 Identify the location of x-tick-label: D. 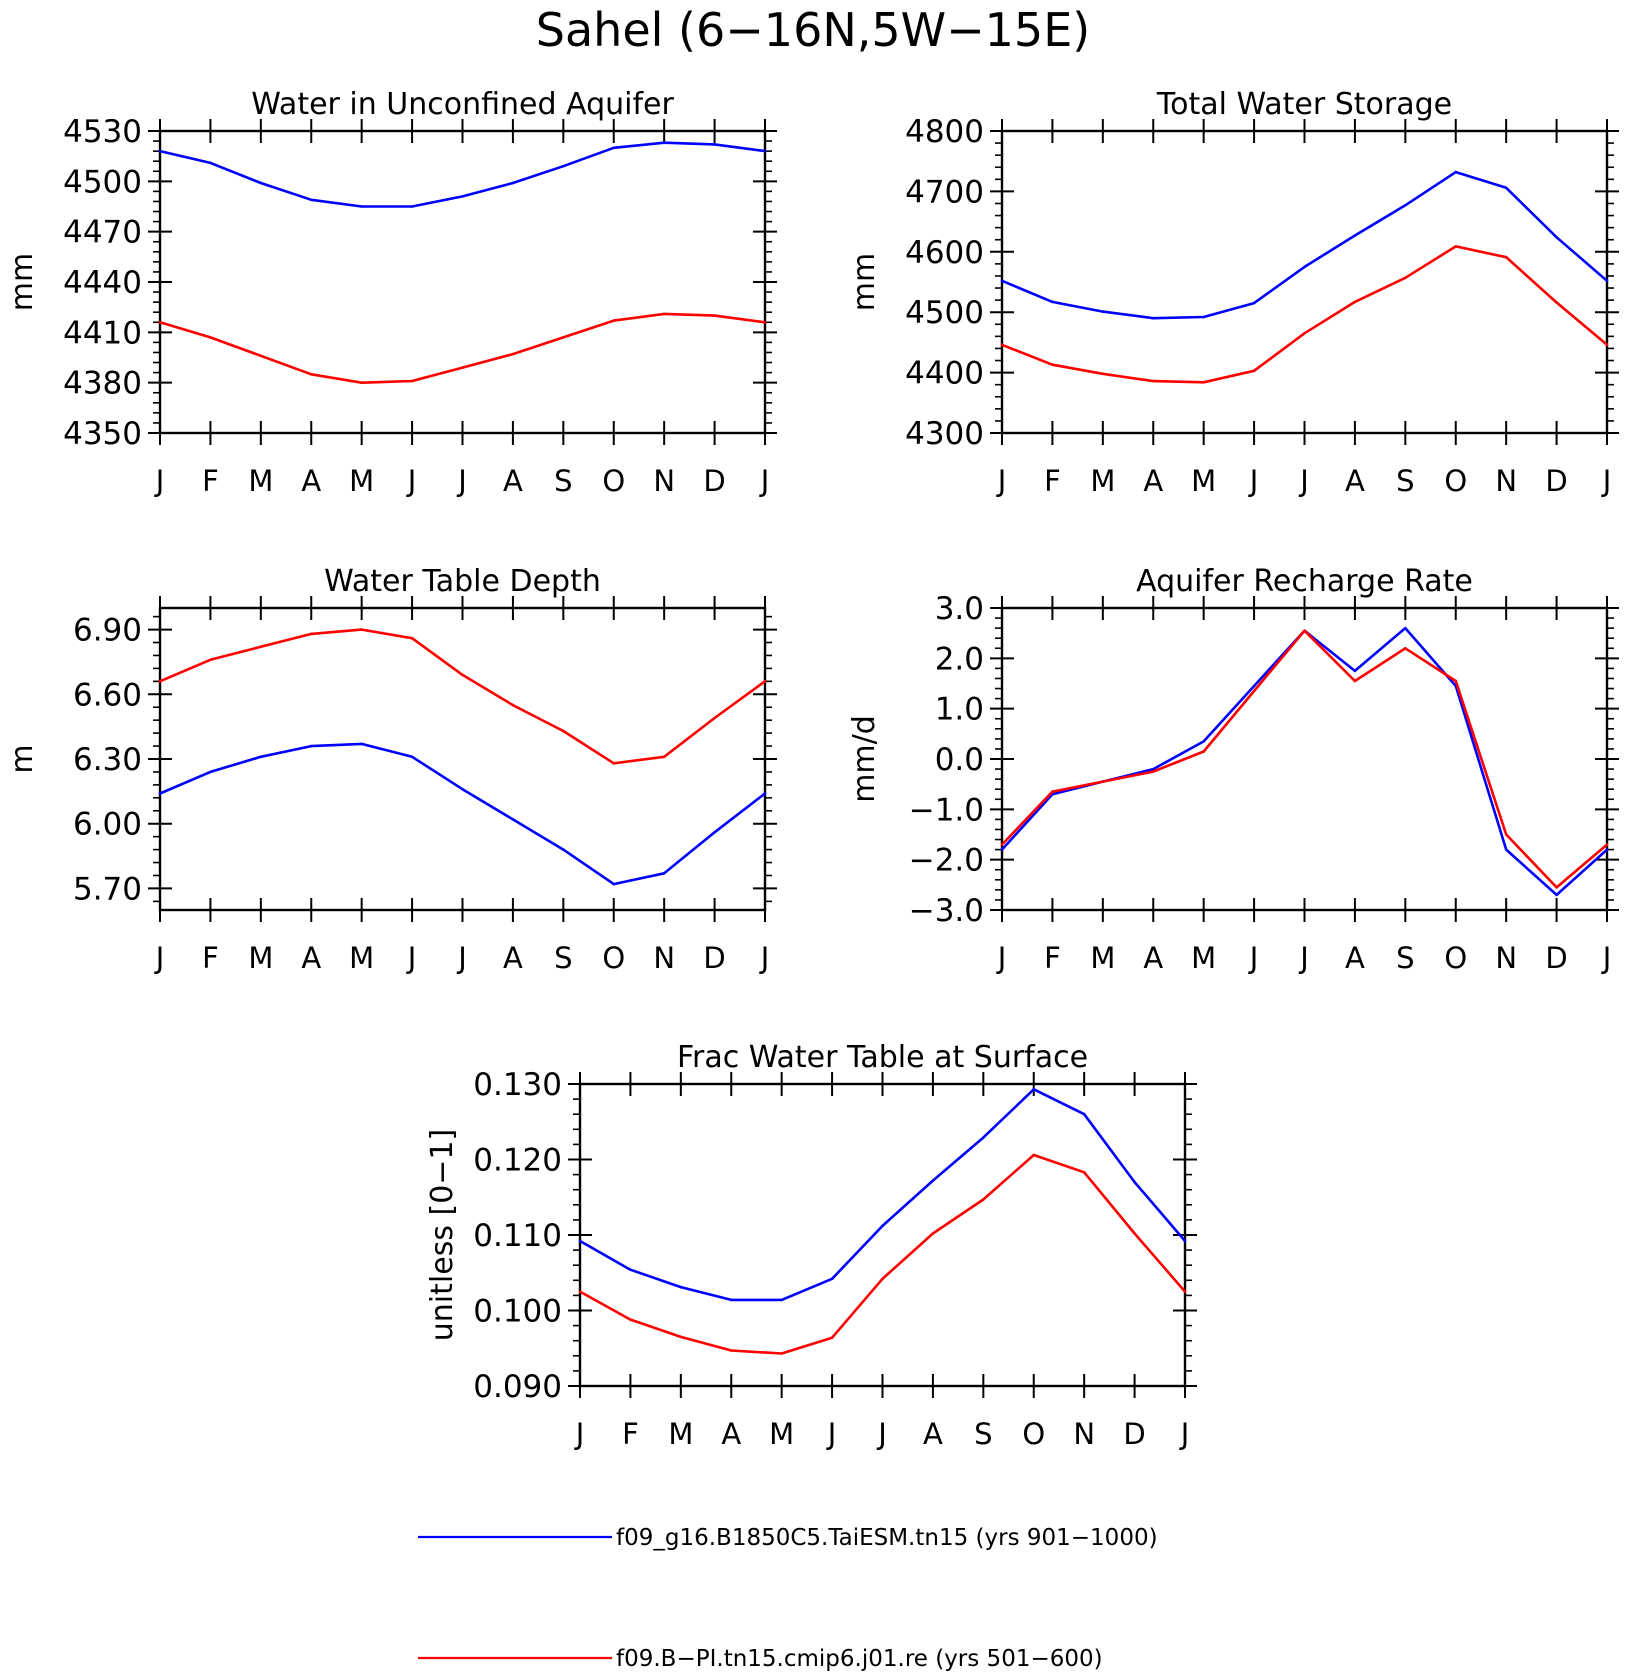
(714, 481).